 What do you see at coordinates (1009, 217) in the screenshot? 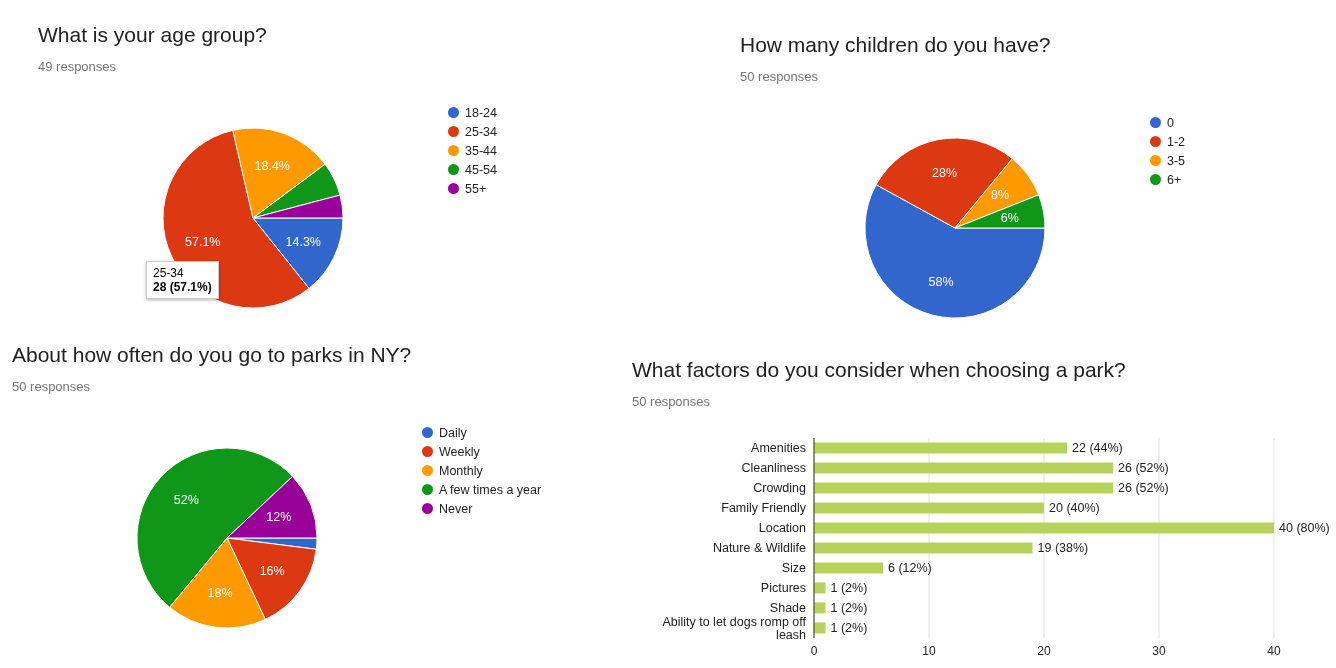
I see `data-label: 6%` at bounding box center [1009, 217].